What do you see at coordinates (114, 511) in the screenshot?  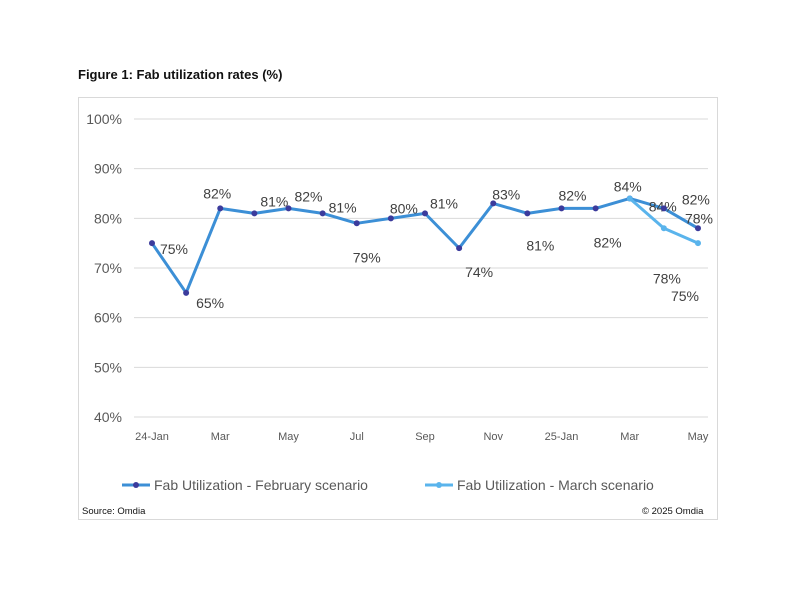 I see `source-note: Source: Omdia` at bounding box center [114, 511].